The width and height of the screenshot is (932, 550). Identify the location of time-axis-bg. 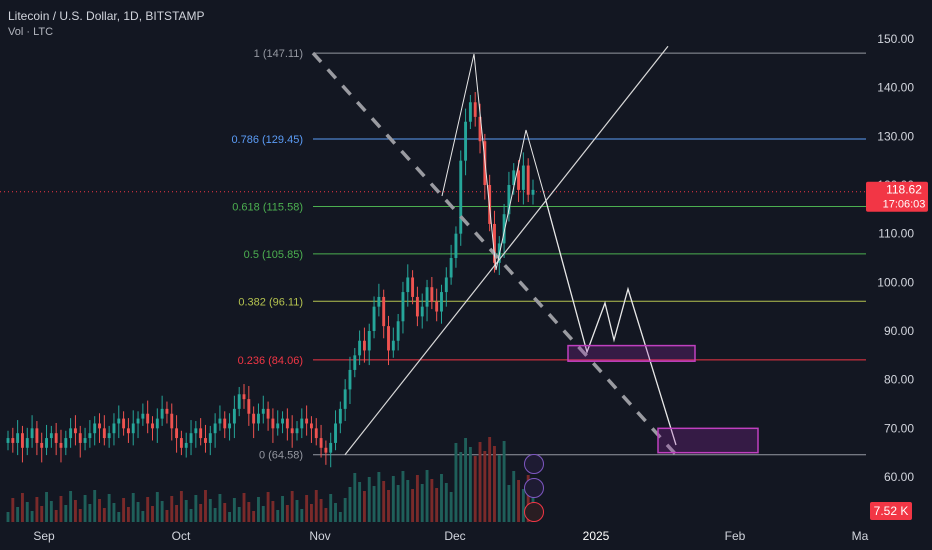
(466, 536).